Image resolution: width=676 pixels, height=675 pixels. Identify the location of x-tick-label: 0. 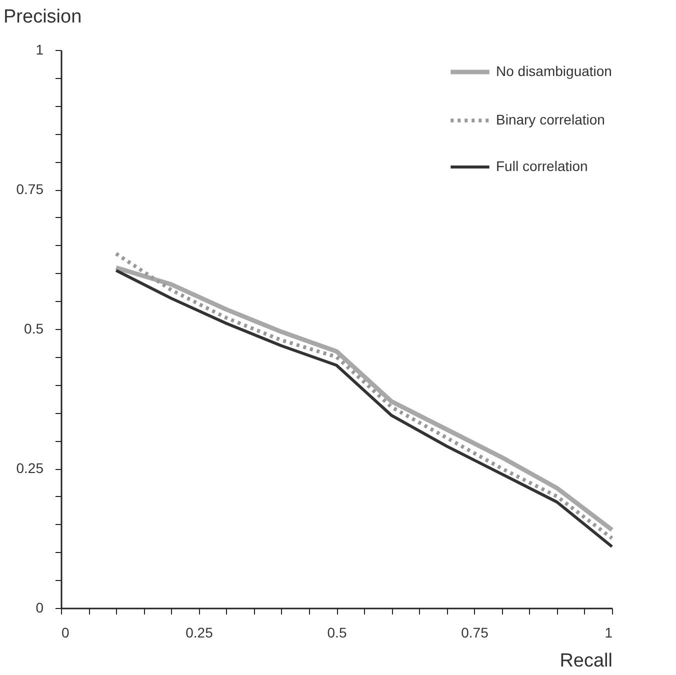
(66, 632).